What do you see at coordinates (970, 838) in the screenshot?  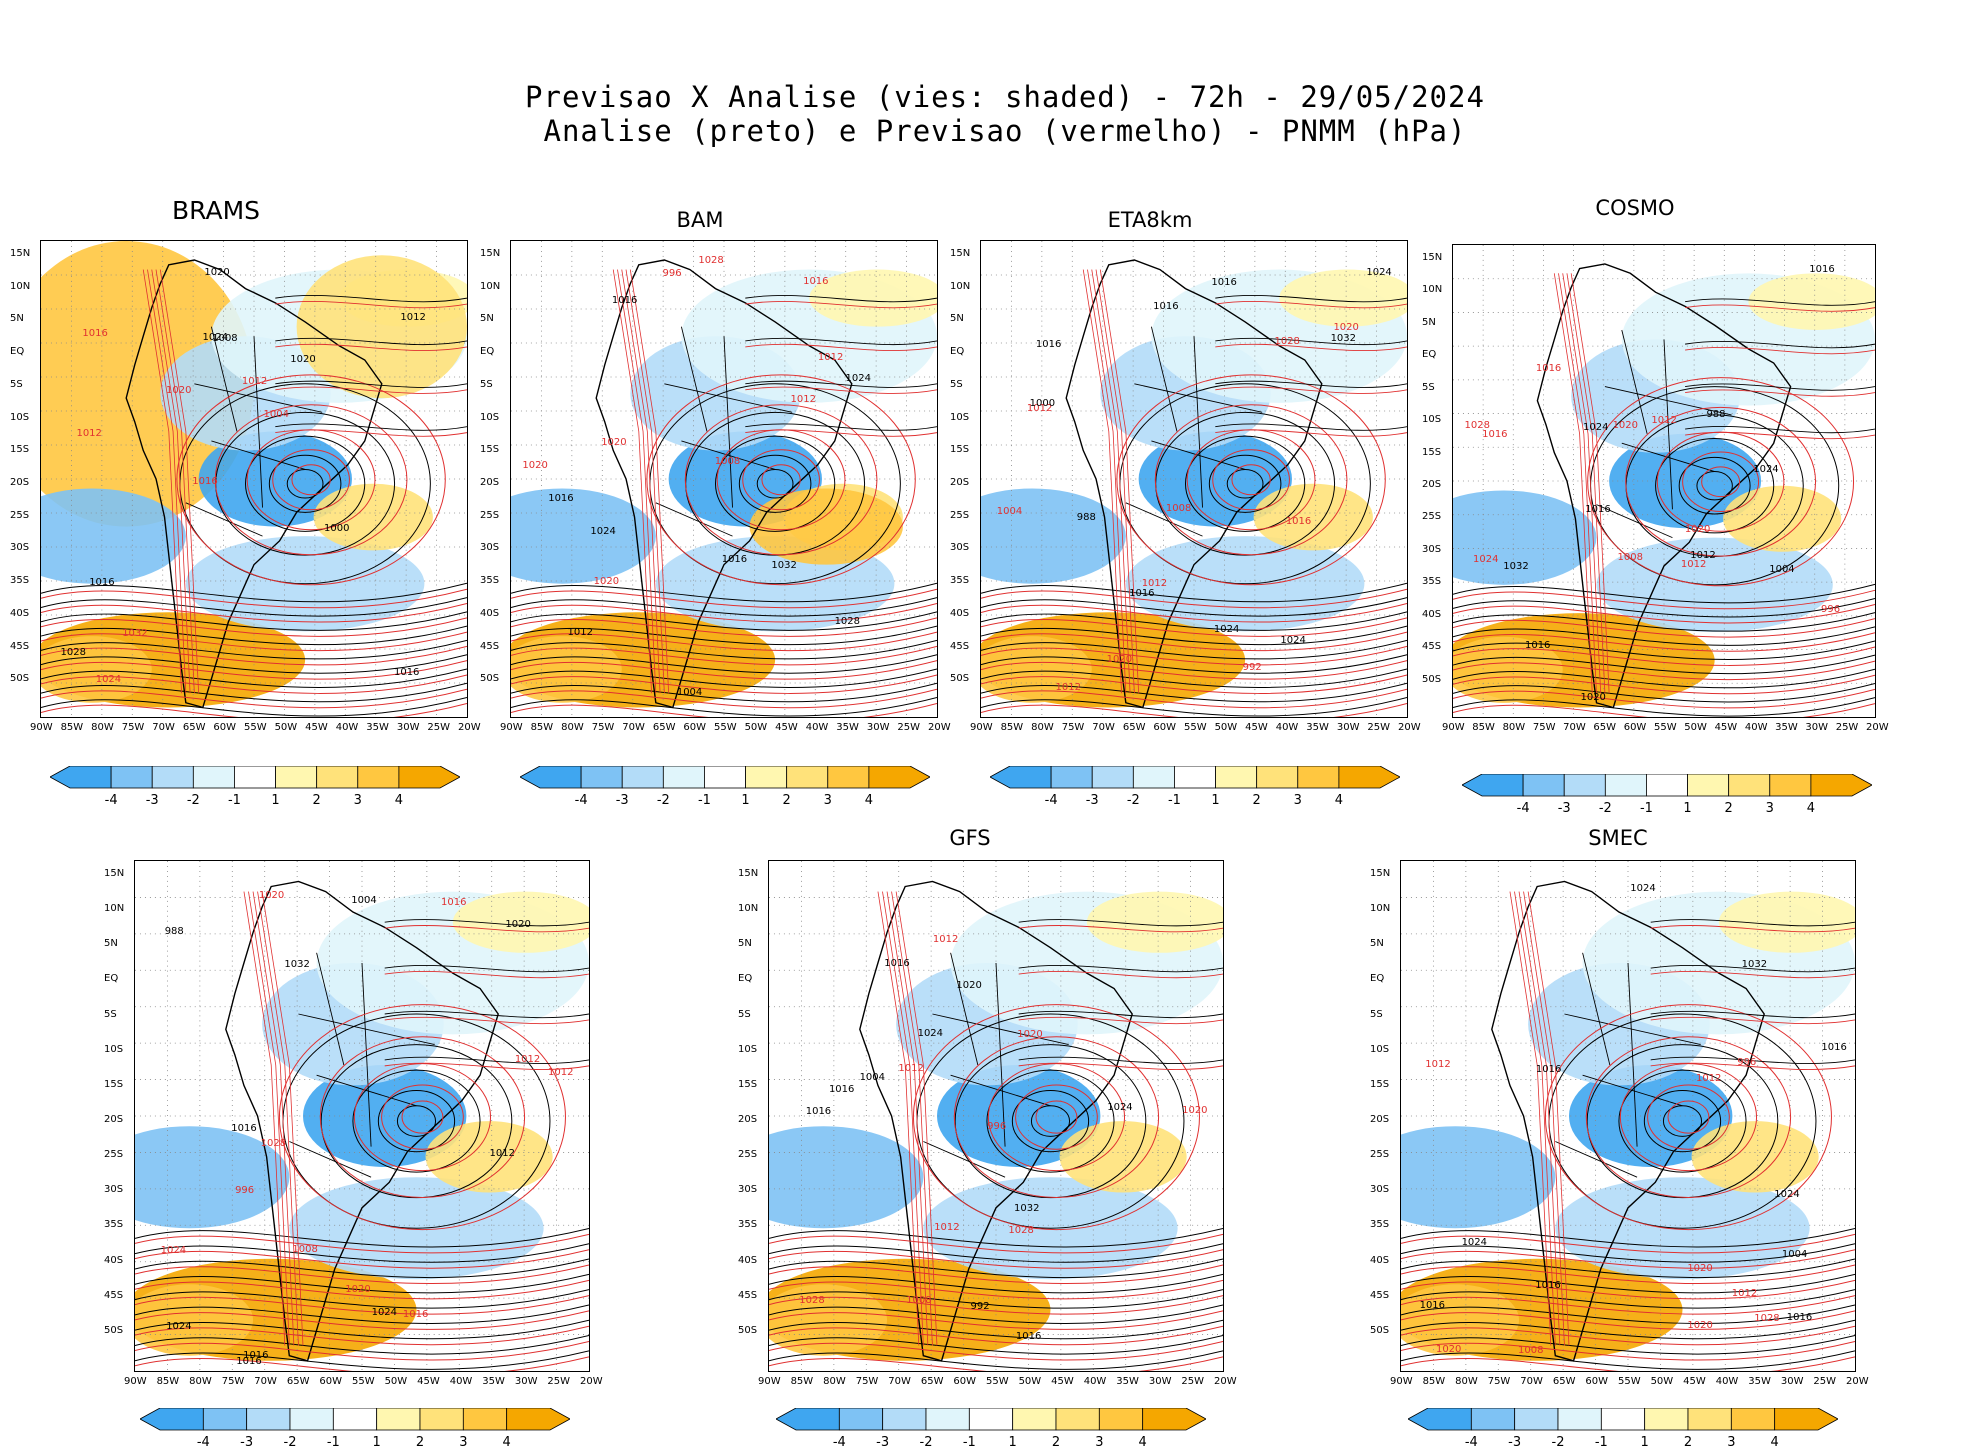 I see `panel-title: GFS` at bounding box center [970, 838].